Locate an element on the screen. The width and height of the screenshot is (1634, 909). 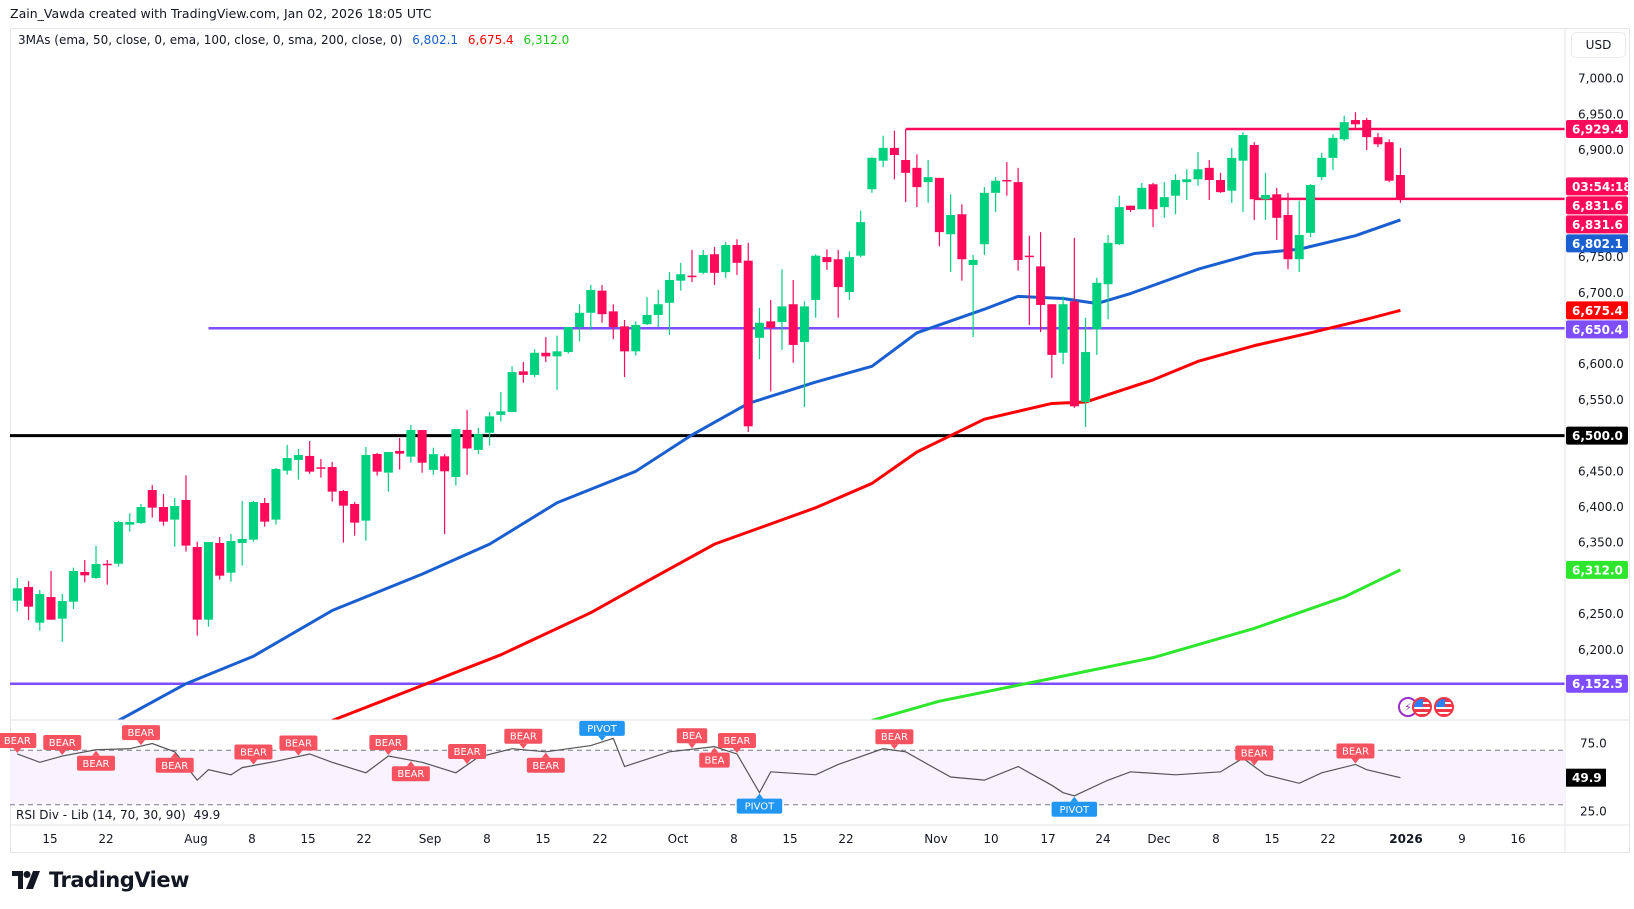
rsi-line is located at coordinates (709, 767).